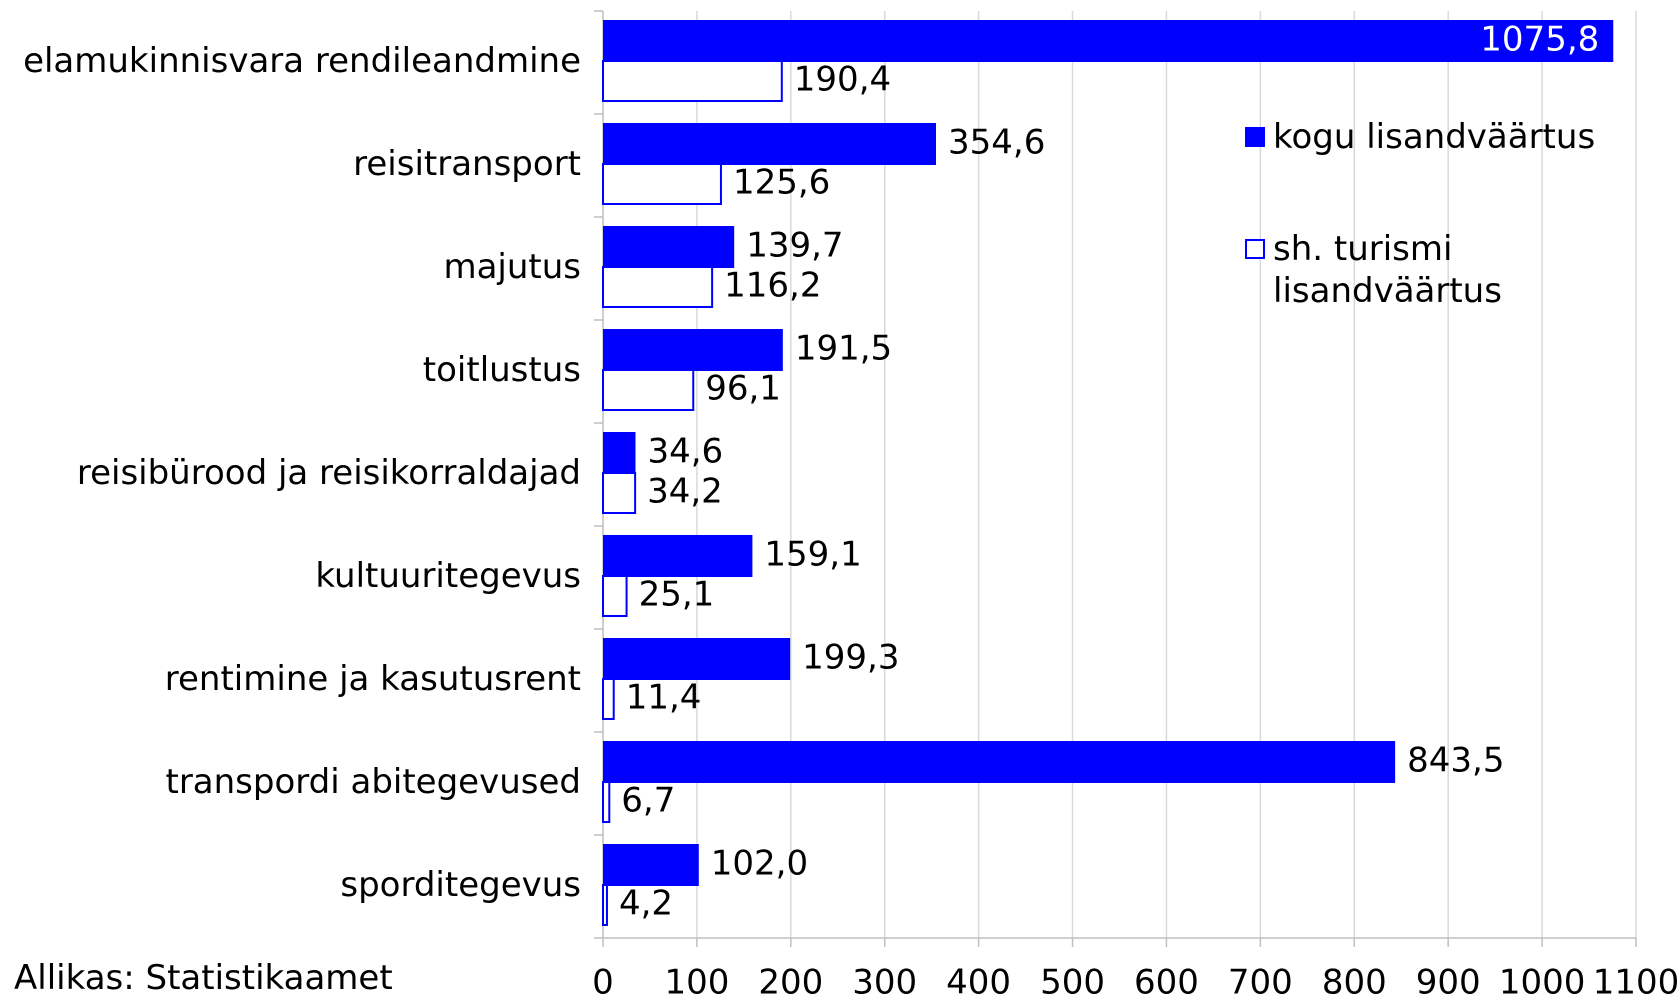 Image resolution: width=1679 pixels, height=998 pixels. What do you see at coordinates (812, 555) in the screenshot?
I see `value-label: 159,1` at bounding box center [812, 555].